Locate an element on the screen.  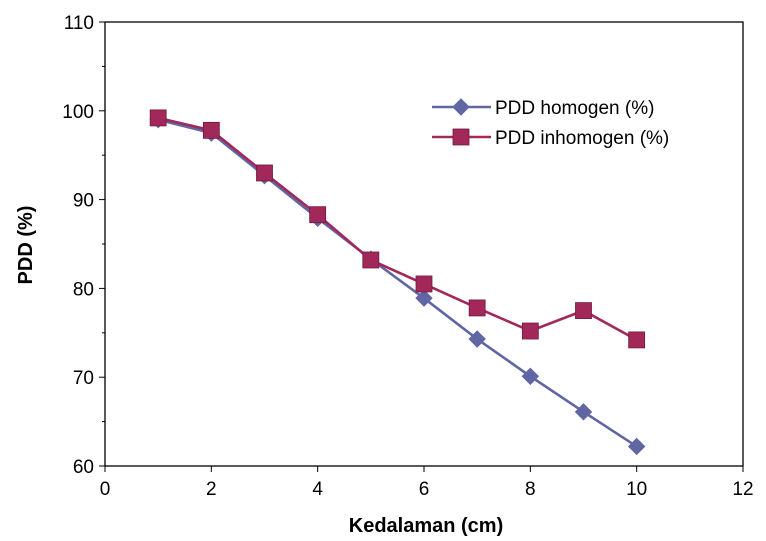
x-axis-title: Kedalaman (cm) is located at coordinates (426, 526).